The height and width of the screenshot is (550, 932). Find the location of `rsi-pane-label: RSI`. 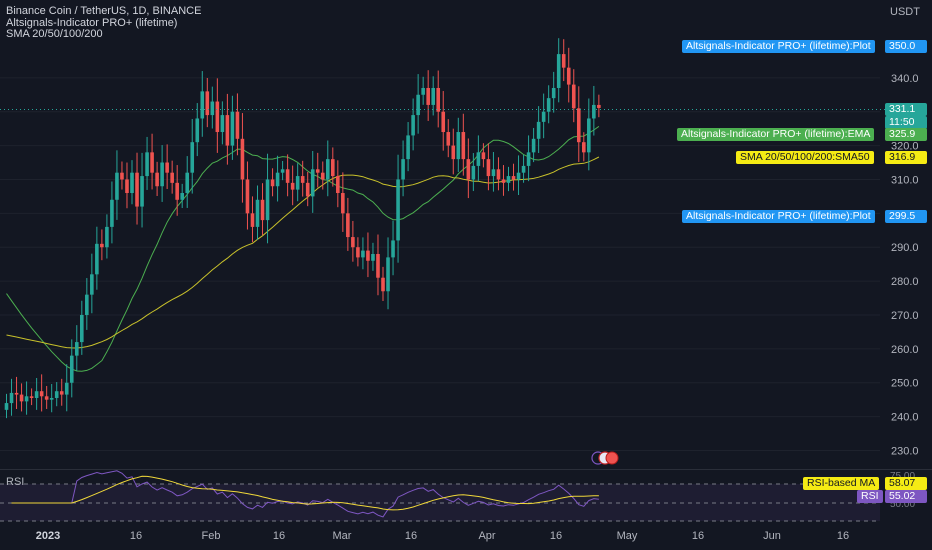

rsi-pane-label: RSI is located at coordinates (15, 482).